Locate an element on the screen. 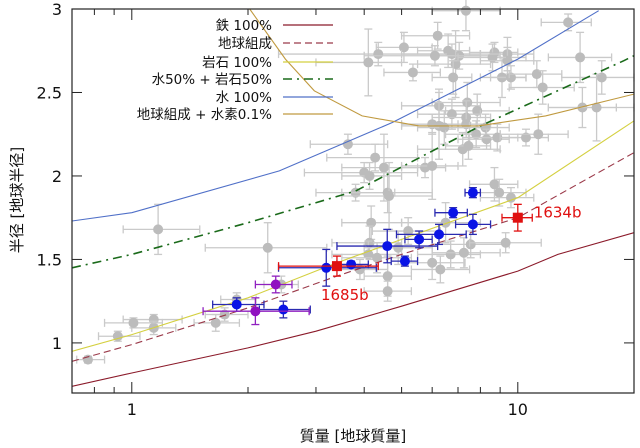 This screenshot has height=448, width=640. y-axis-title: 半径 [地球半径] is located at coordinates (17, 200).